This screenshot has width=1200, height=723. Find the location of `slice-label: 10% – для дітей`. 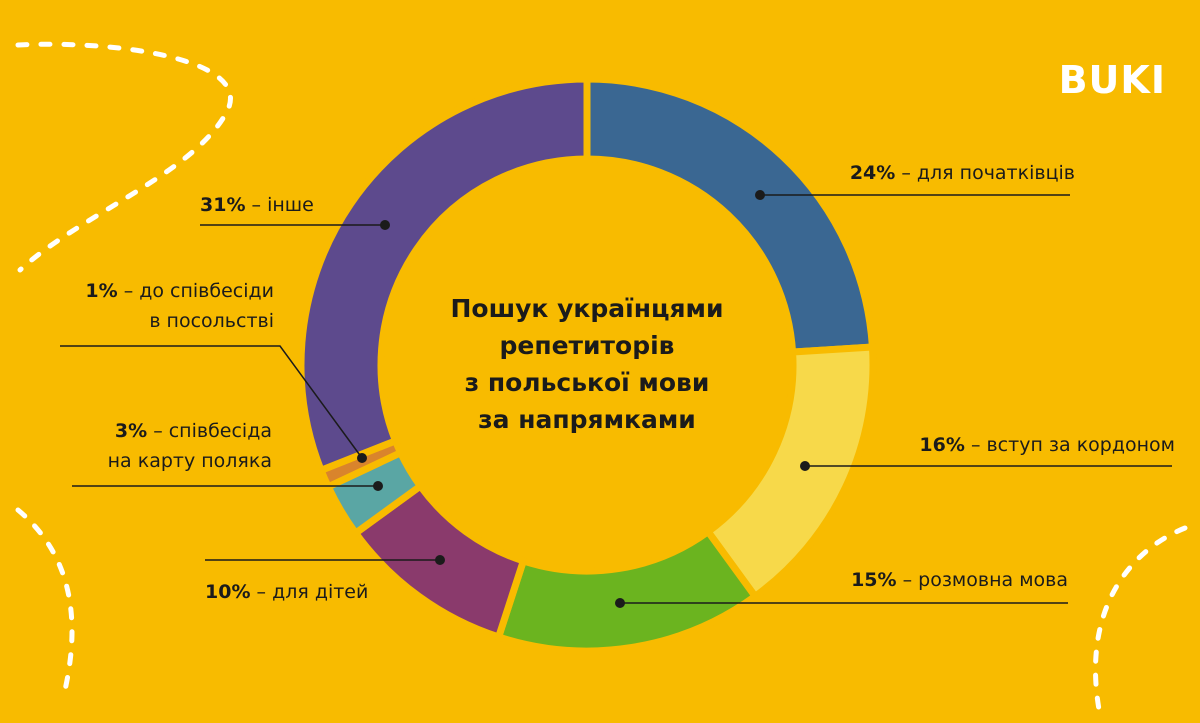

slice-label: 10% – для дітей is located at coordinates (335, 592).